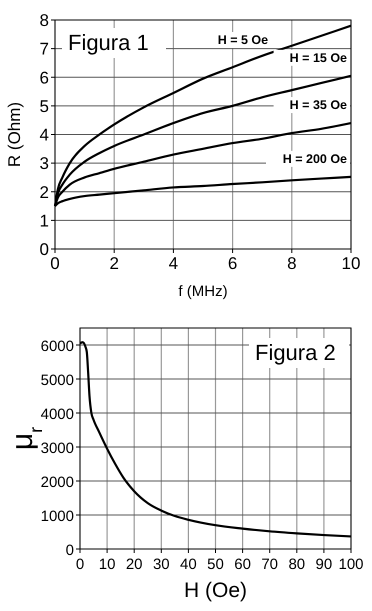  I want to click on y-tick-label: 1000, so click(57, 516).